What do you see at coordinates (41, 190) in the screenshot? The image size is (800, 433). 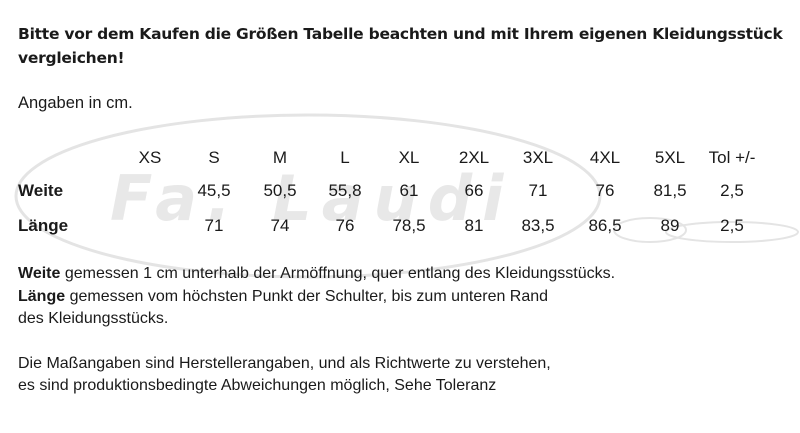 I see `row-label-weite: Weite` at bounding box center [41, 190].